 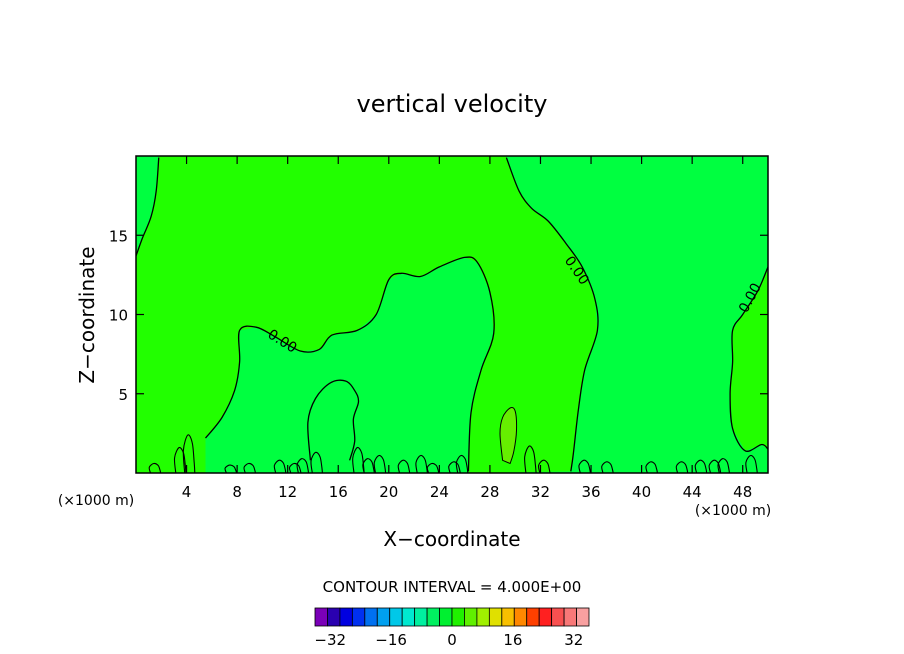 I want to click on colorbar-tick-label: −32, so click(x=330, y=640).